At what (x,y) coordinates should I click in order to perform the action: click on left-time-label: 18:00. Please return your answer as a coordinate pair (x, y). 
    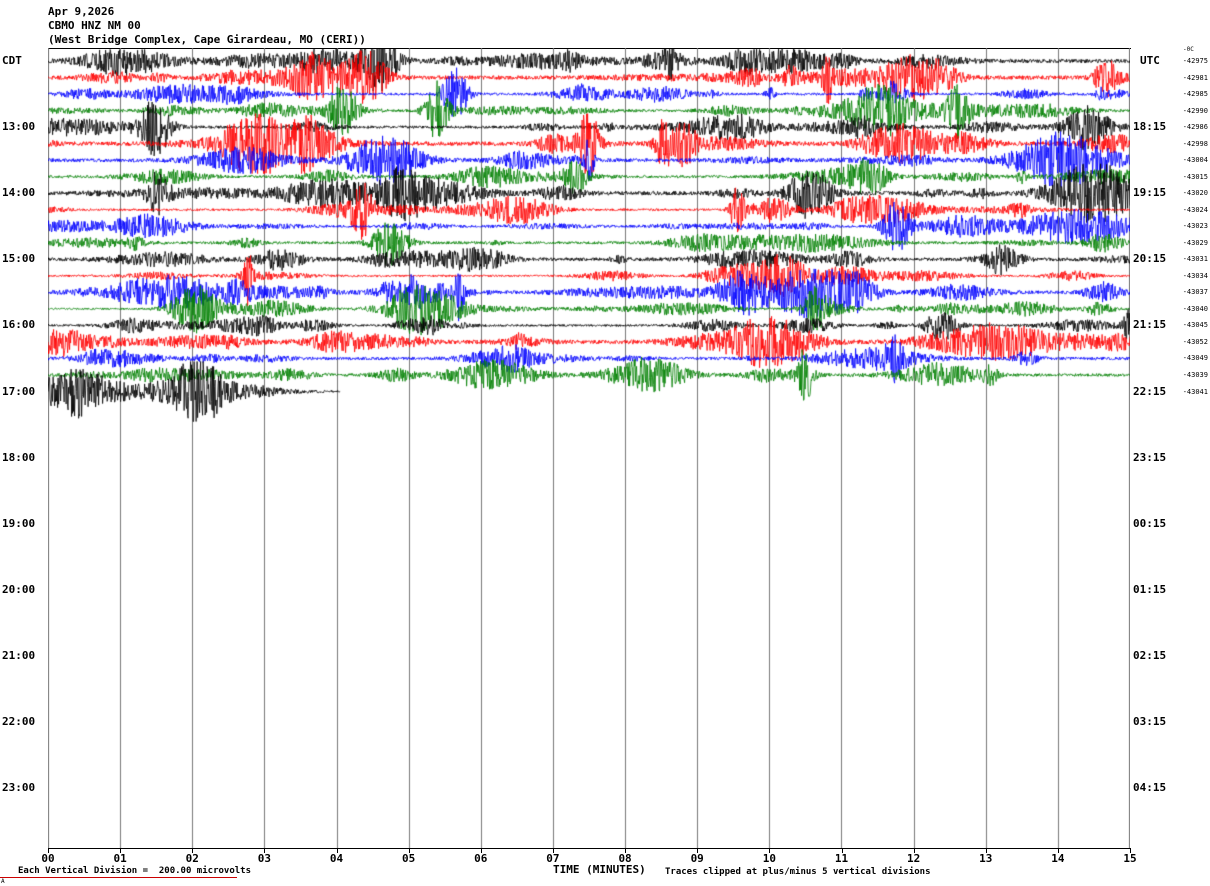
    Looking at the image, I should click on (19, 457).